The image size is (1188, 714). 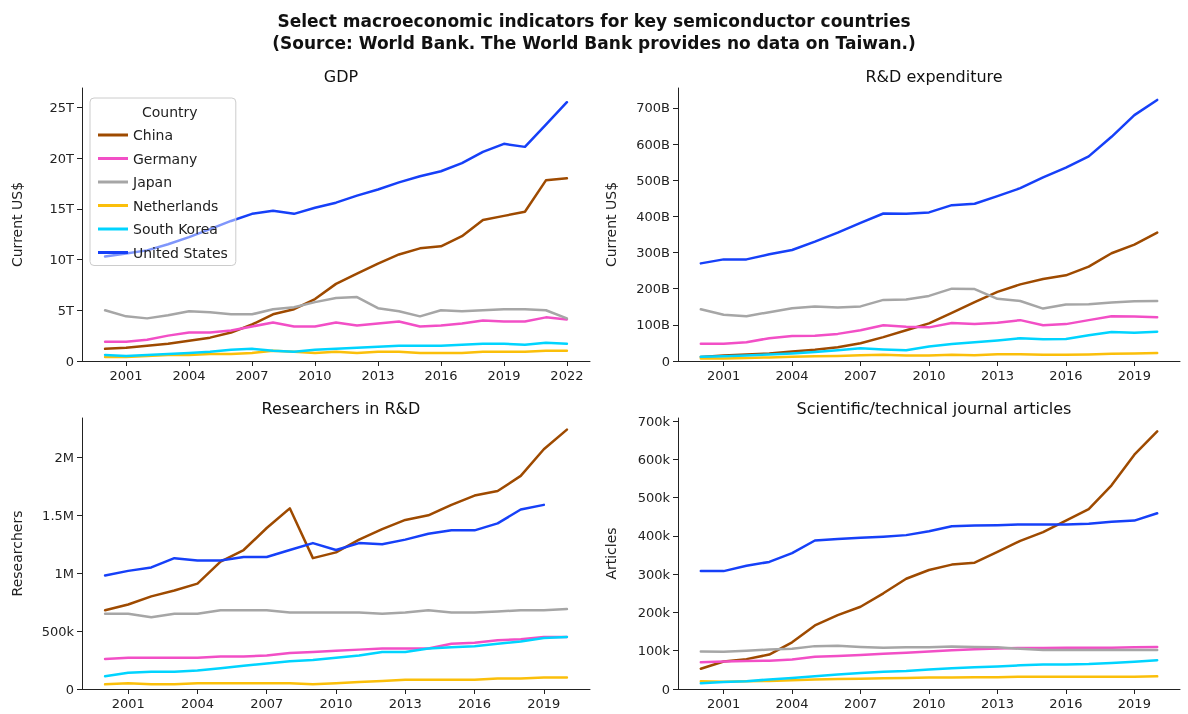 What do you see at coordinates (653, 108) in the screenshot?
I see `y-tick-label: 700B` at bounding box center [653, 108].